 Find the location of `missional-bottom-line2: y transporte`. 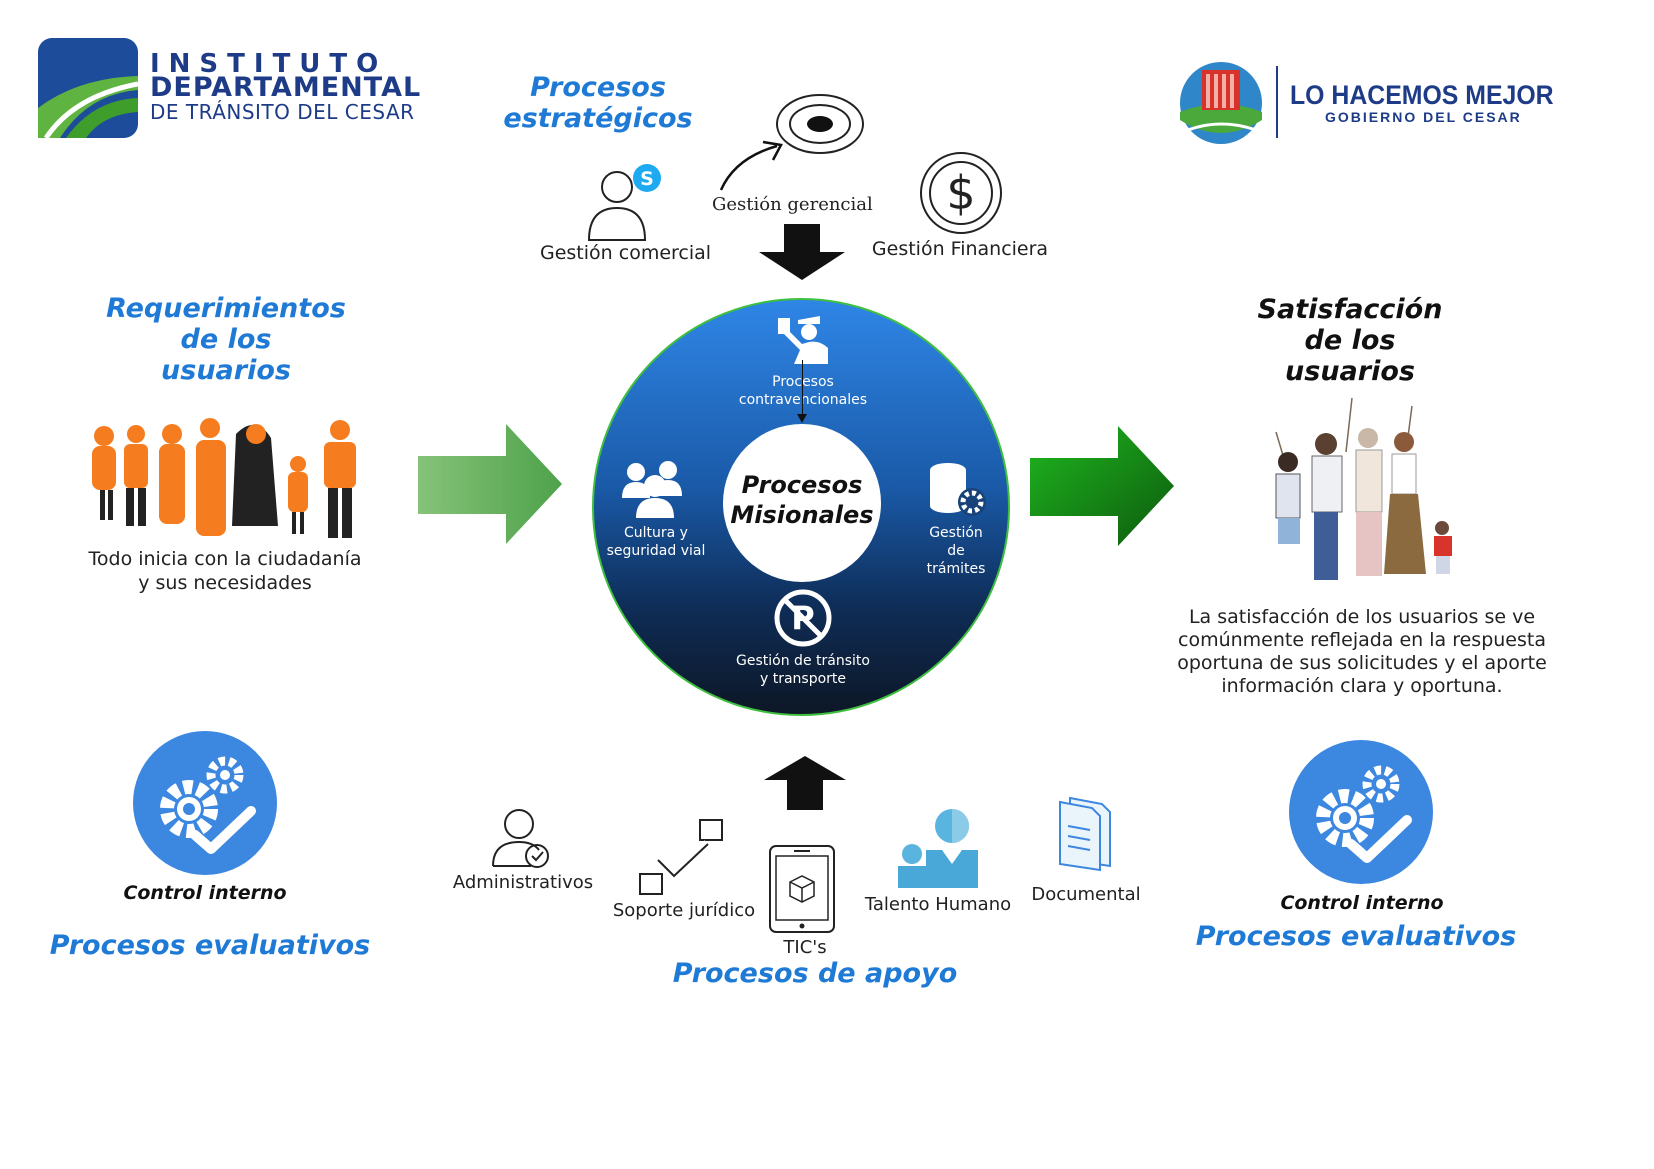

missional-bottom-line2: y transporte is located at coordinates (803, 679).